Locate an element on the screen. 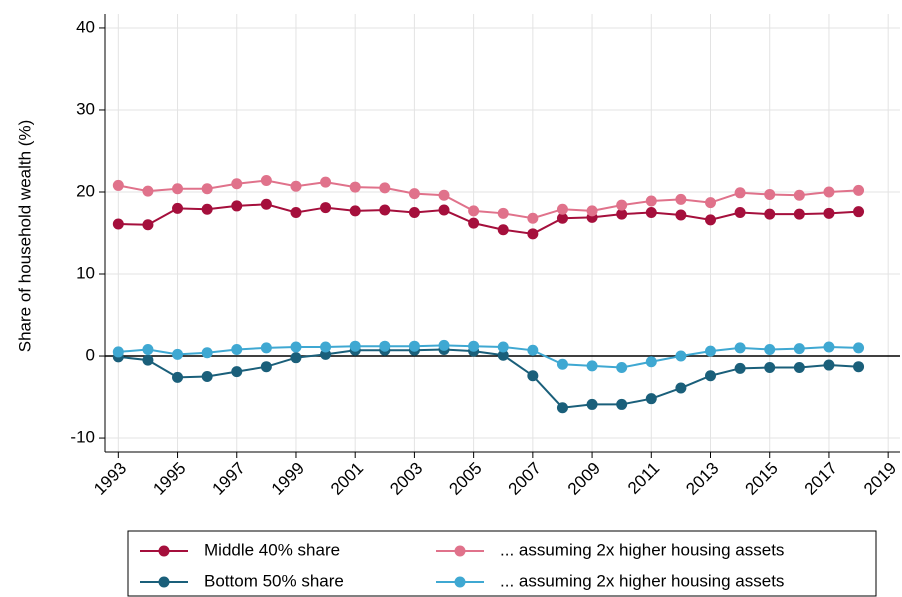 The width and height of the screenshot is (902, 597). x-tick-label: 2007 is located at coordinates (525, 479).